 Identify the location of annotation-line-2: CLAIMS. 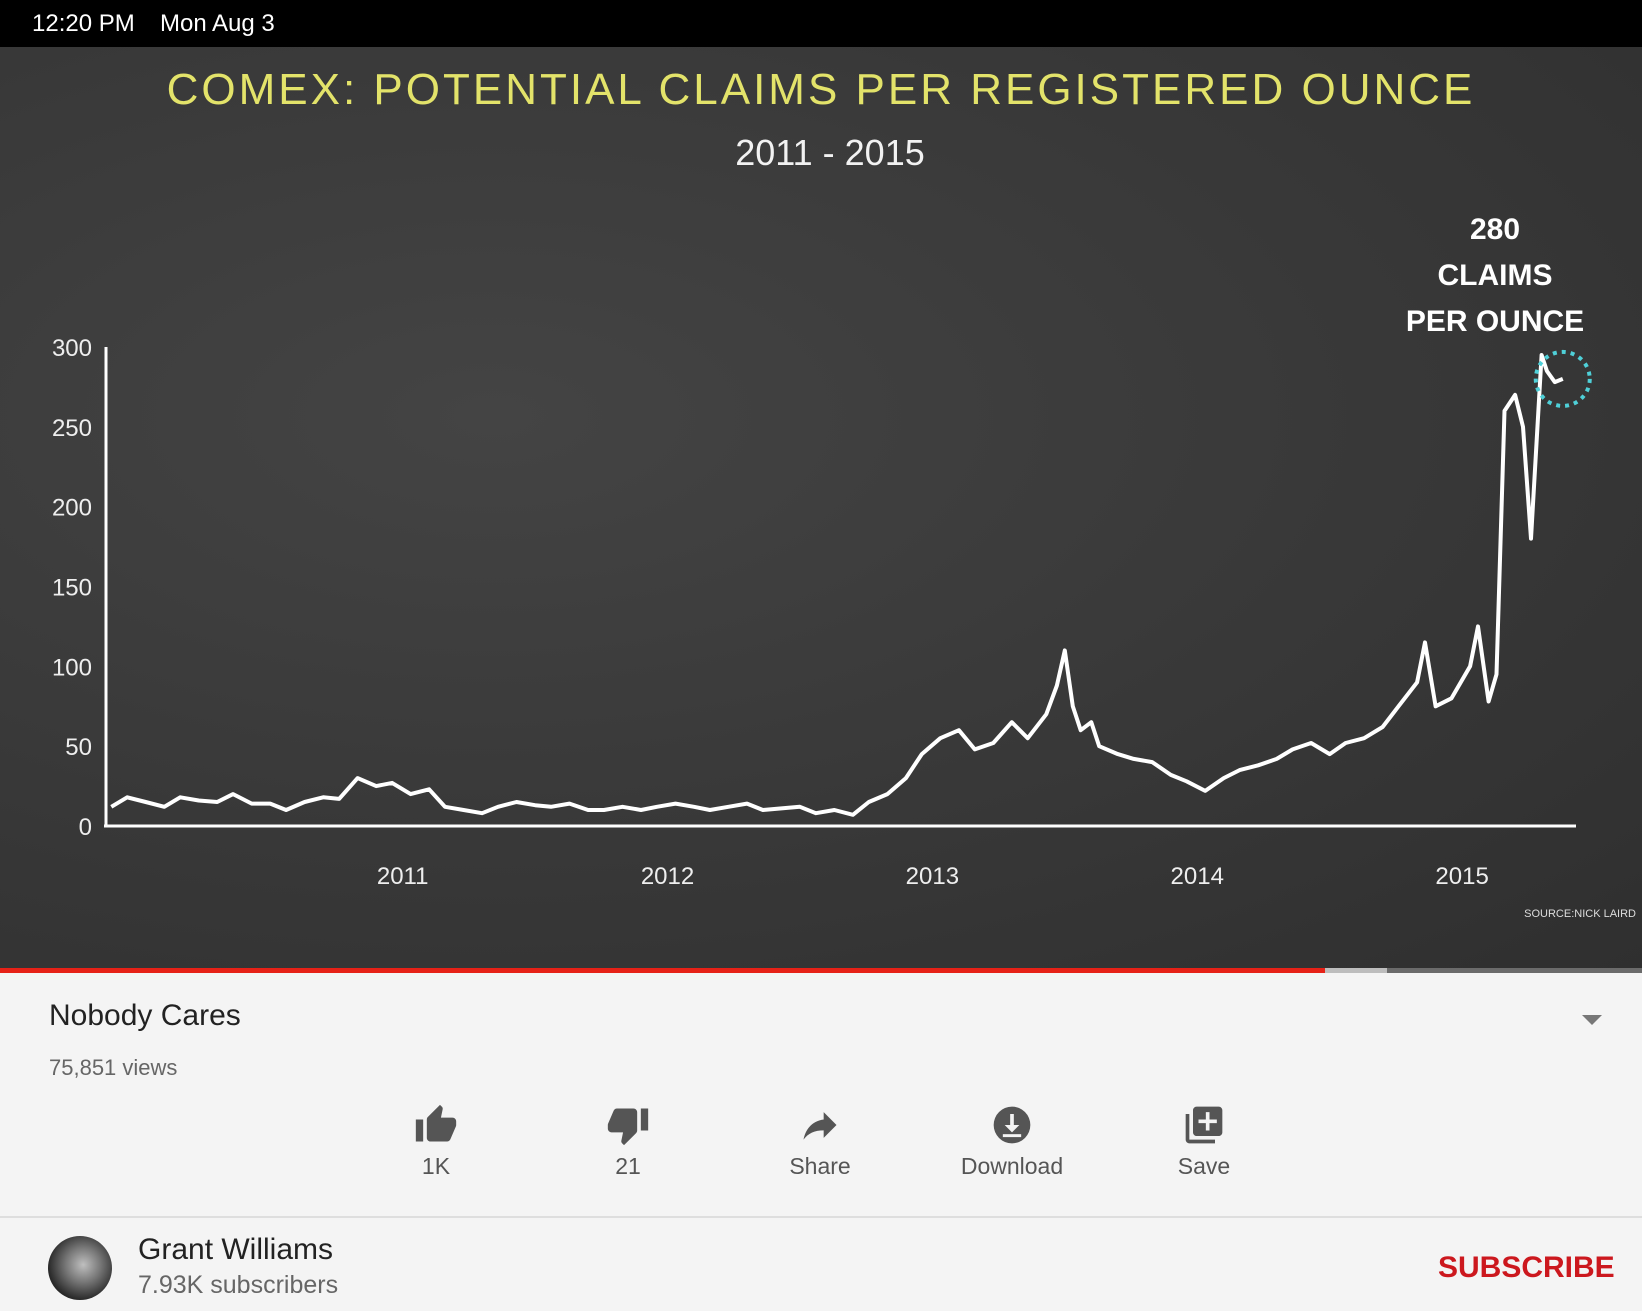
(1495, 275).